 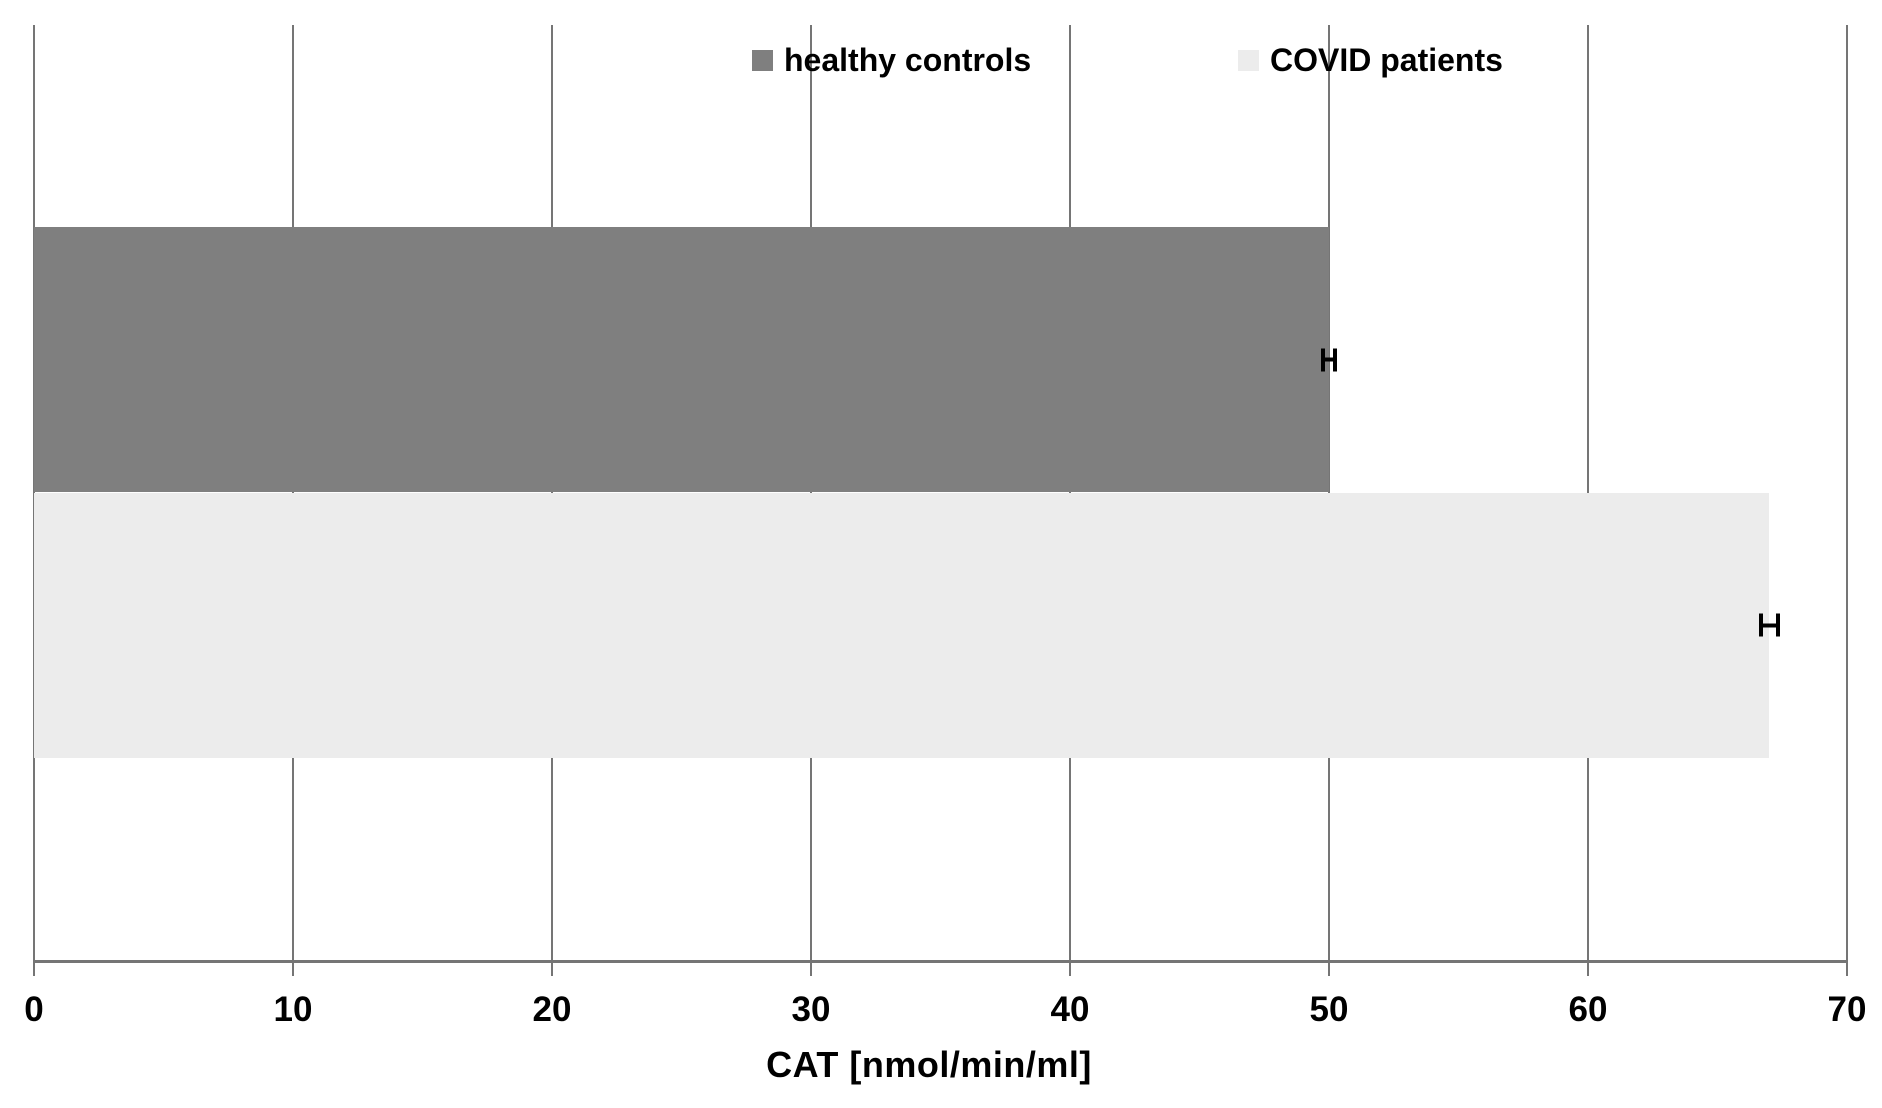 What do you see at coordinates (34, 1009) in the screenshot?
I see `x-tick-label: 0` at bounding box center [34, 1009].